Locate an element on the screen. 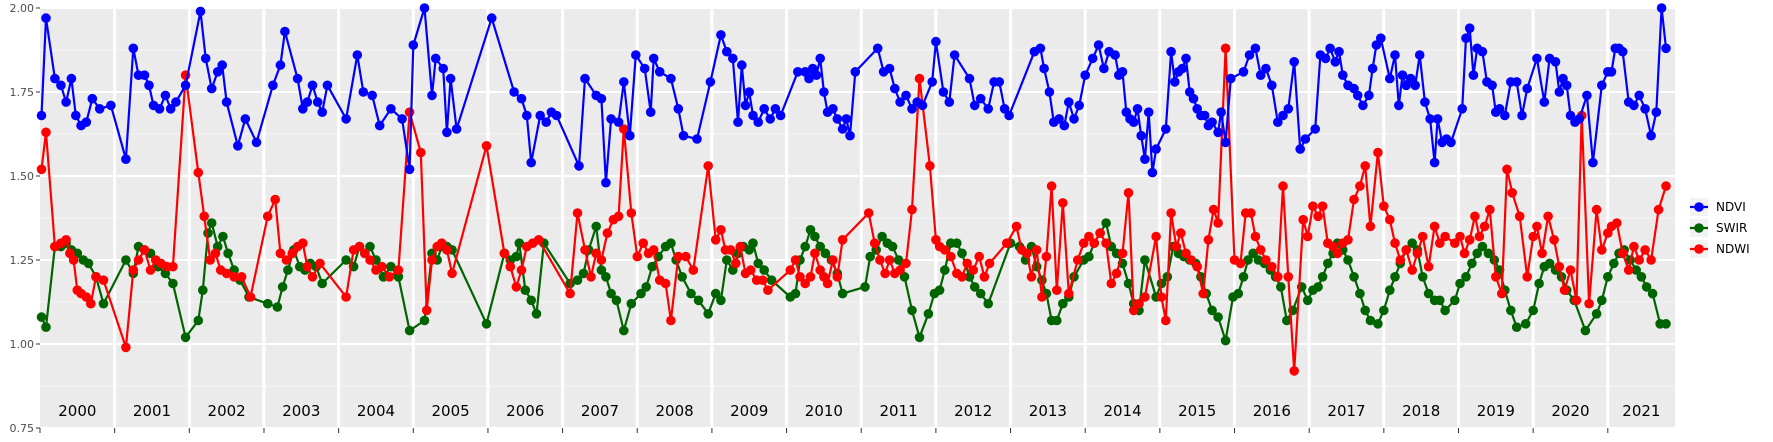  y-tick-label: 1.75 is located at coordinates (22, 92).